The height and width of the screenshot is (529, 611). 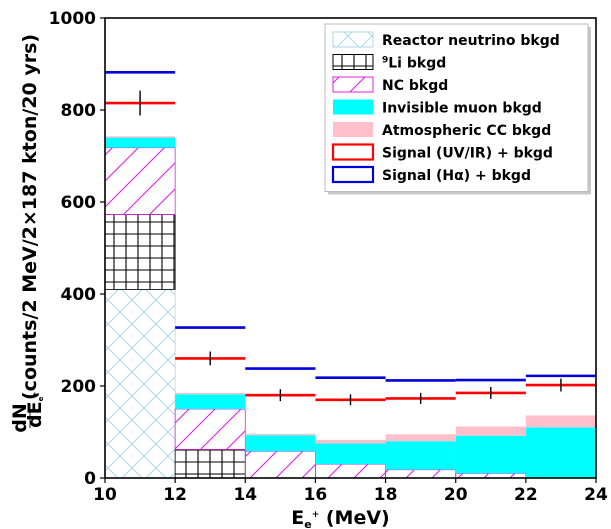 I want to click on legend-label: 9Li bkgd, so click(x=414, y=64).